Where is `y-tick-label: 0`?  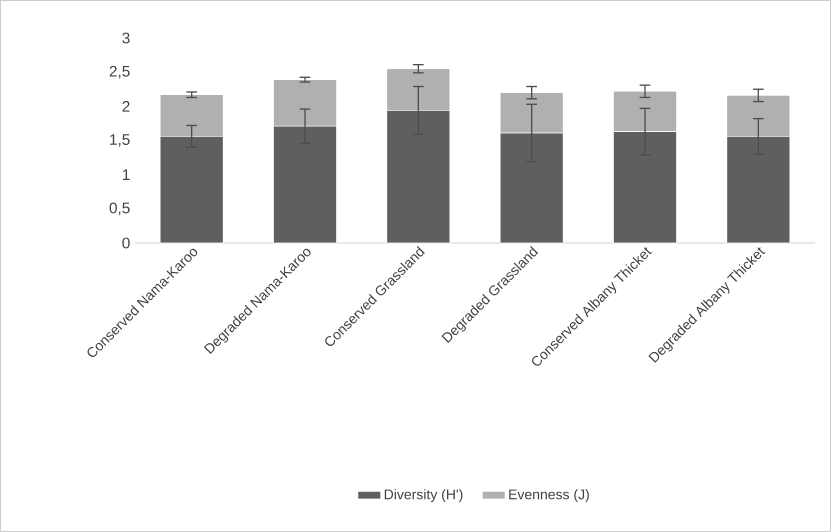 y-tick-label: 0 is located at coordinates (126, 243).